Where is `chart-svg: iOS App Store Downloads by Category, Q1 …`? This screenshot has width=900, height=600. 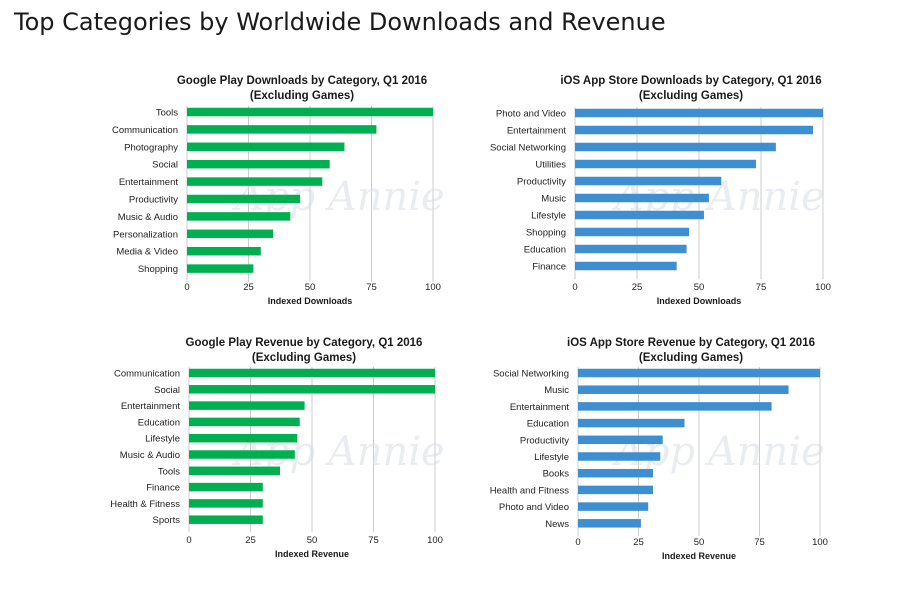
chart-svg: iOS App Store Downloads by Category, Q1 … is located at coordinates (660, 190).